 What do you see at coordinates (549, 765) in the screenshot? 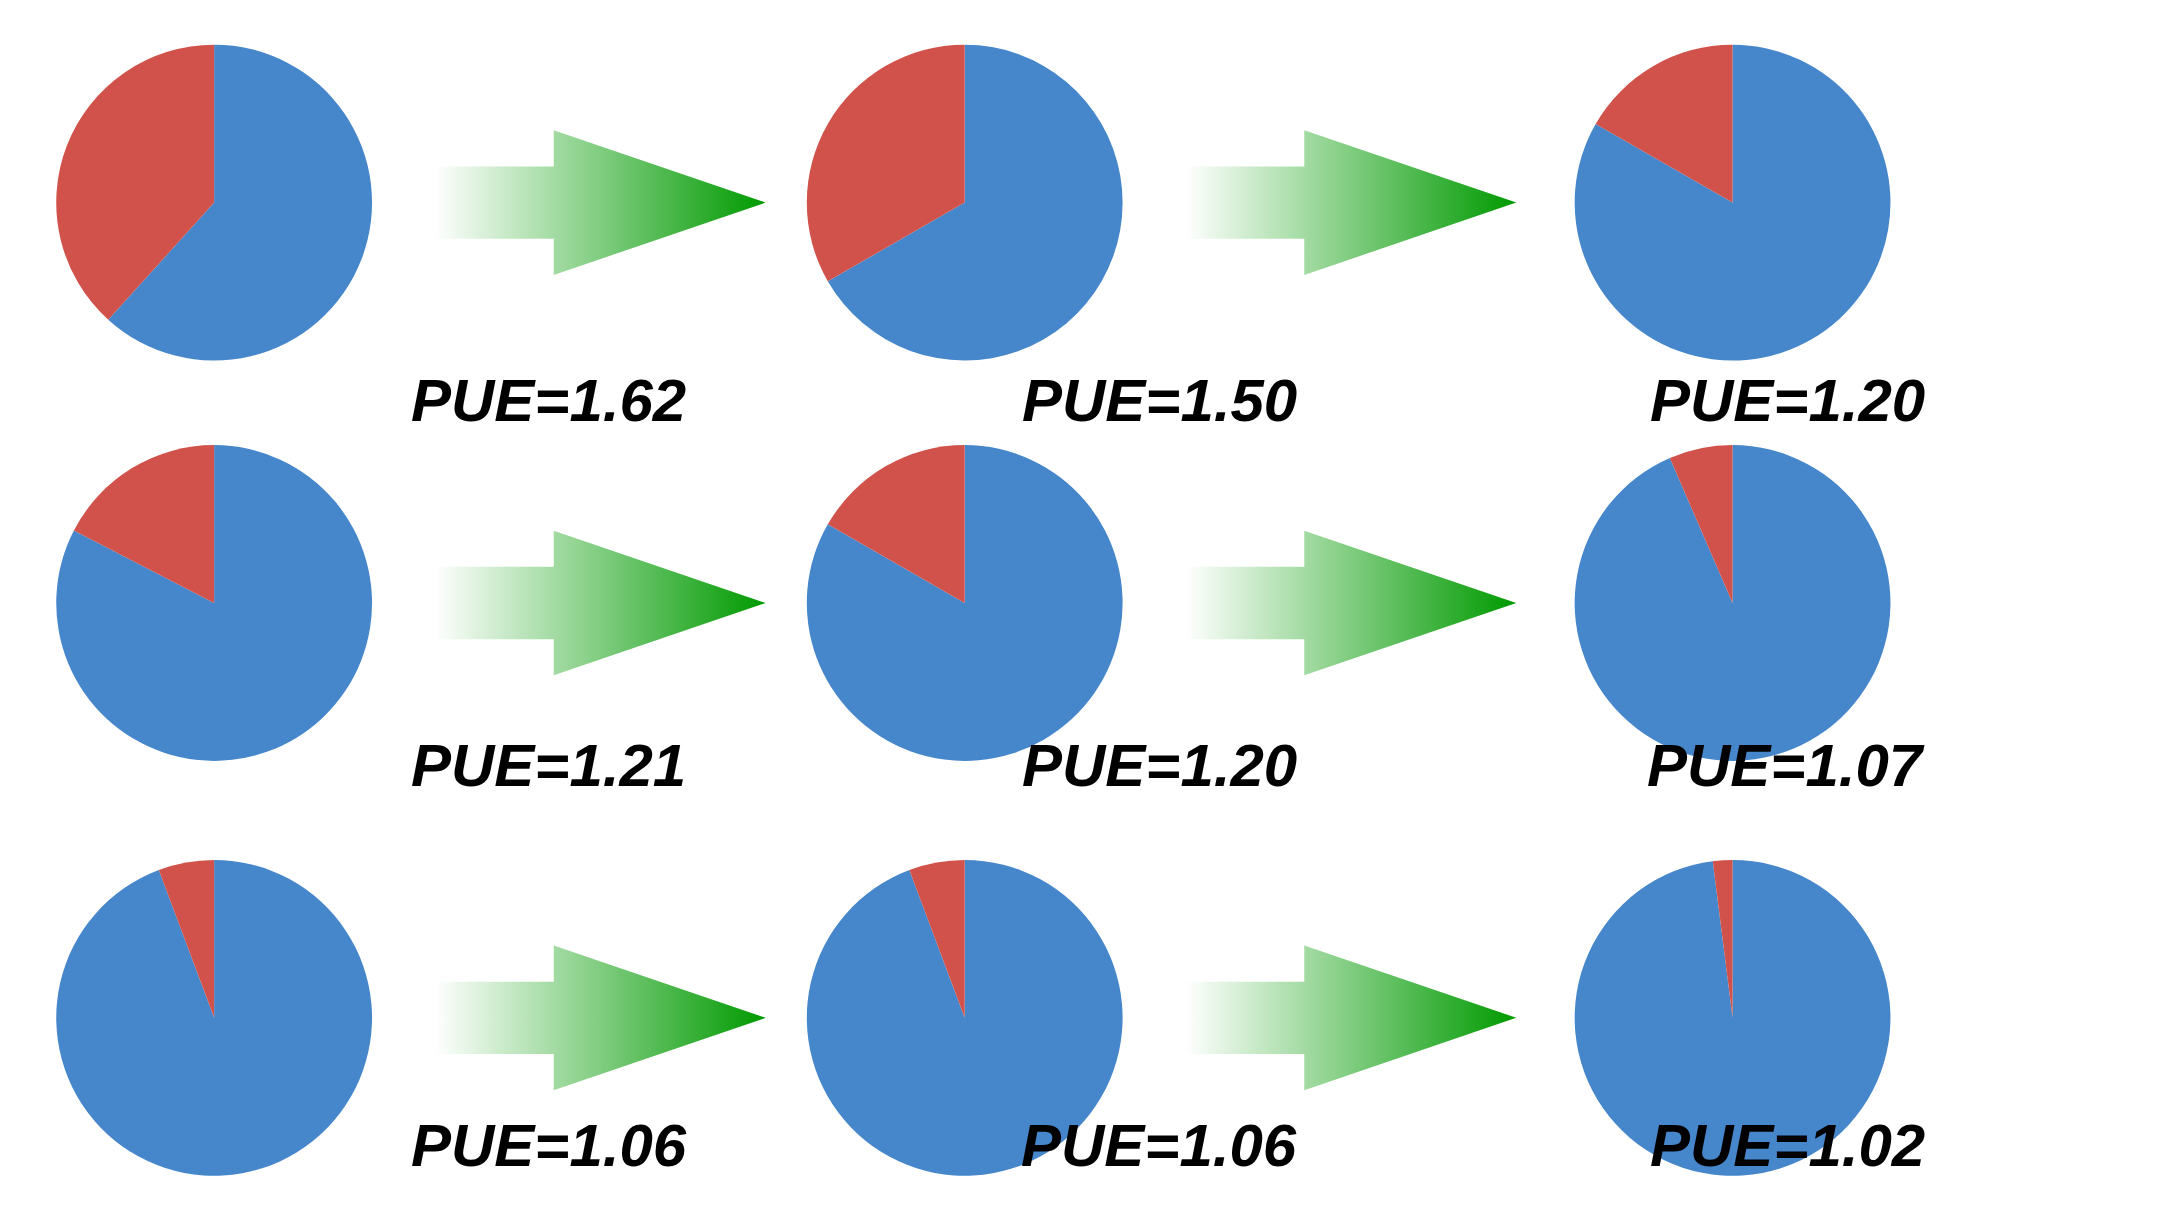
I see `text: PUE=1.21` at bounding box center [549, 765].